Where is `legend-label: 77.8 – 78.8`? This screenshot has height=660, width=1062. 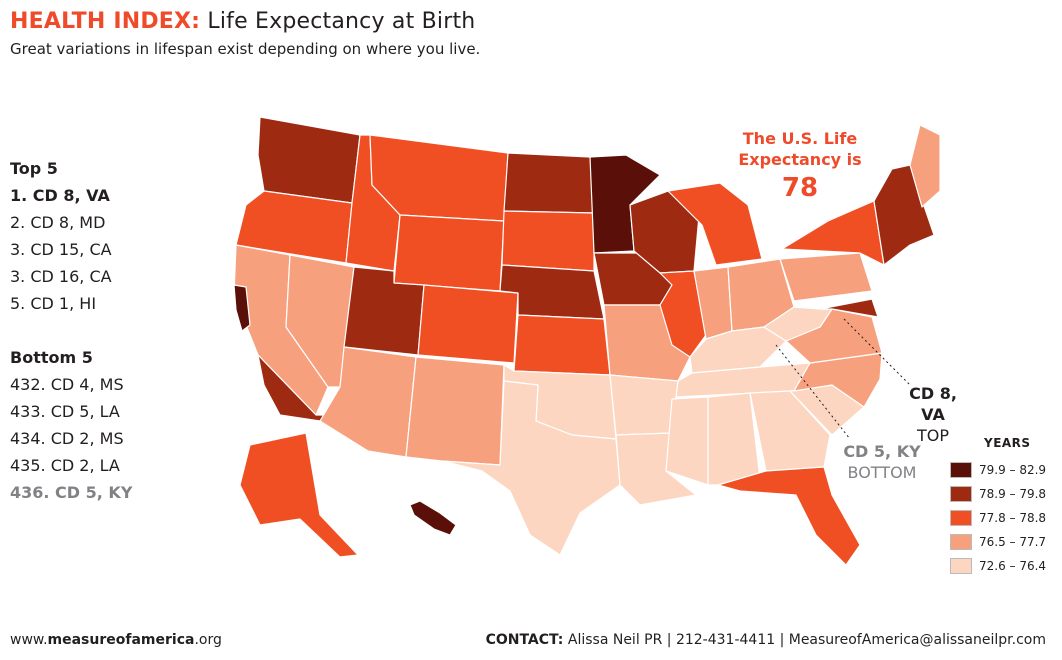
legend-label: 77.8 – 78.8 is located at coordinates (1013, 518).